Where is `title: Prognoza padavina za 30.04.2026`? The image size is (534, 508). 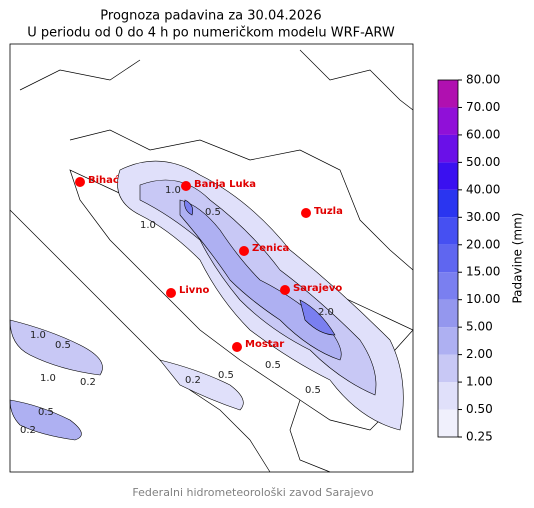
title: Prognoza padavina za 30.04.2026 is located at coordinates (210, 16).